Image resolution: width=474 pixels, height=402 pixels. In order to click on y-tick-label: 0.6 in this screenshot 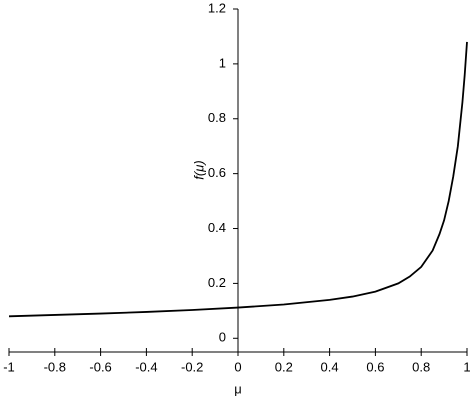, I will do `click(217, 172)`.